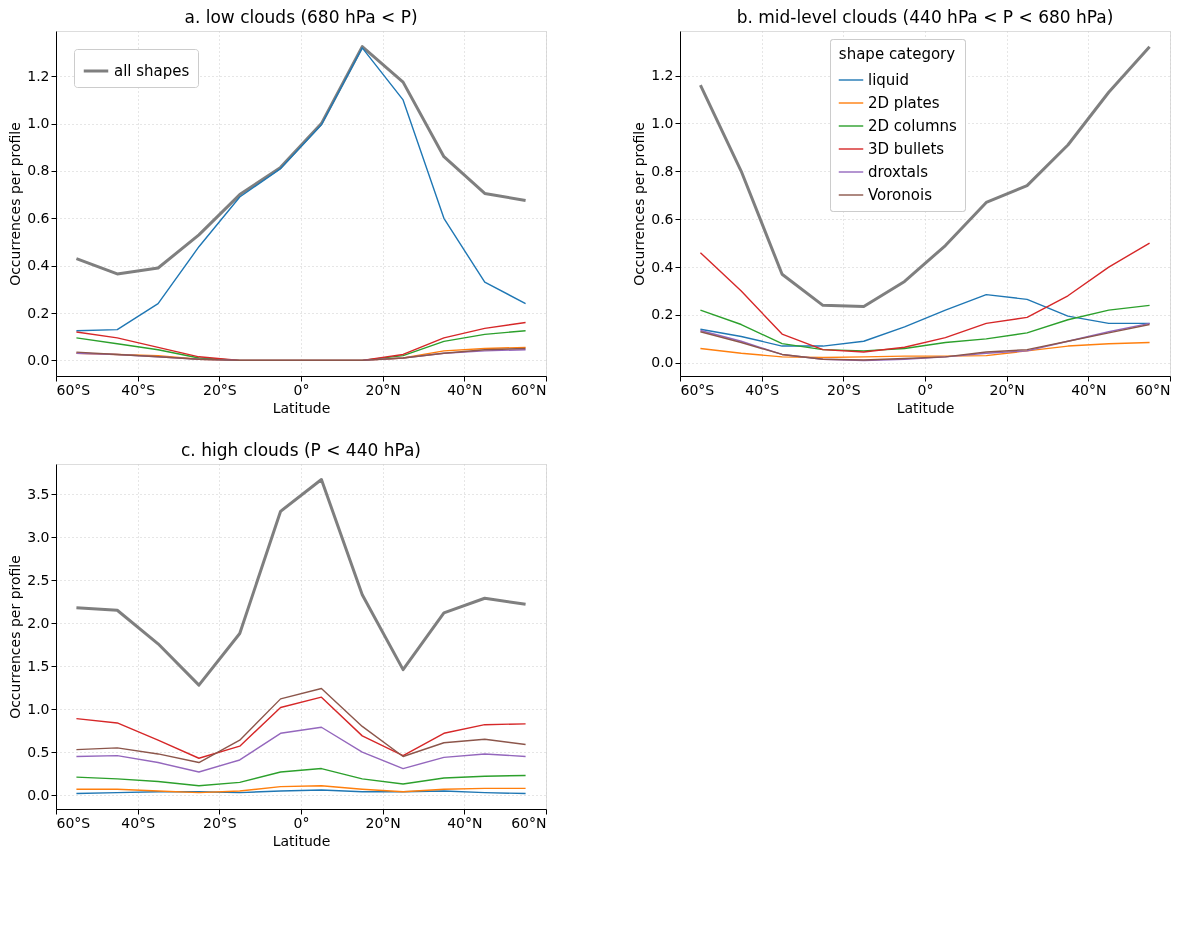 The height and width of the screenshot is (929, 1204). What do you see at coordinates (900, 195) in the screenshot?
I see `legend-label: Voronois` at bounding box center [900, 195].